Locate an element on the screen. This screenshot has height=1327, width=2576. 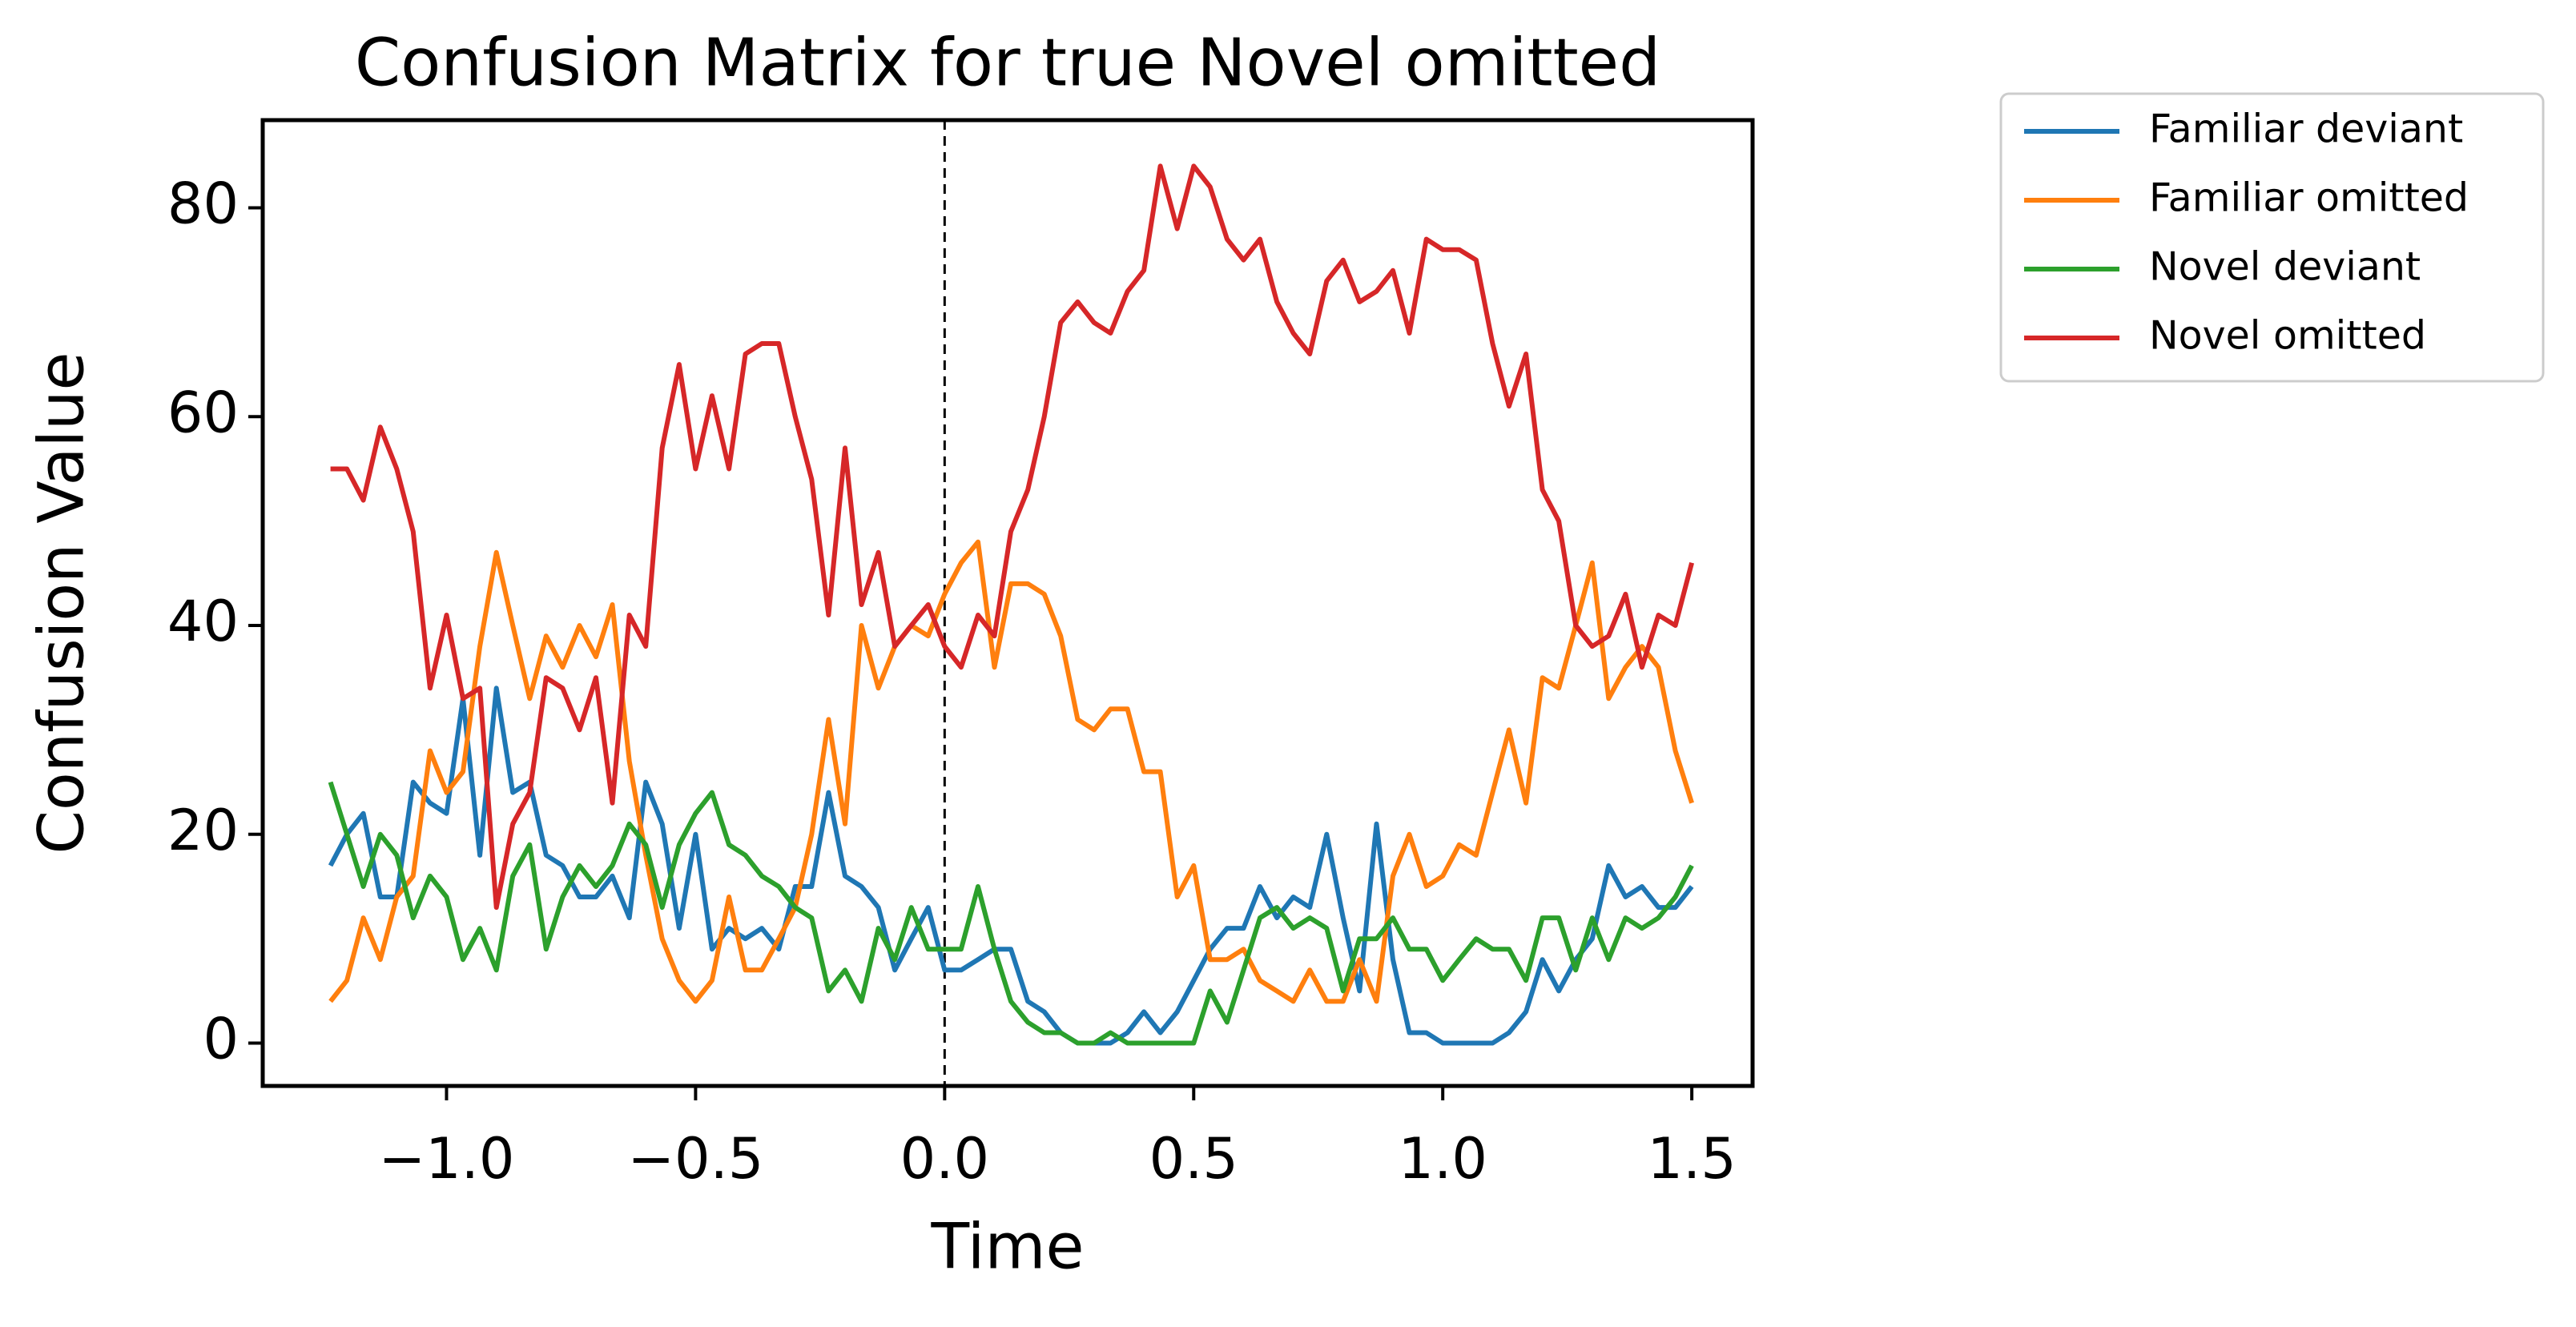
legend-label: Familiar deviant is located at coordinates (2306, 129).